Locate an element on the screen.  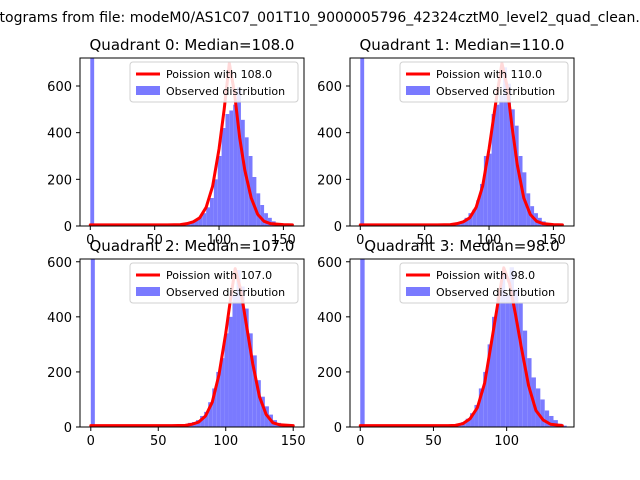
subplot-title: Quadrant 2: Median=107.0 is located at coordinates (192, 246).